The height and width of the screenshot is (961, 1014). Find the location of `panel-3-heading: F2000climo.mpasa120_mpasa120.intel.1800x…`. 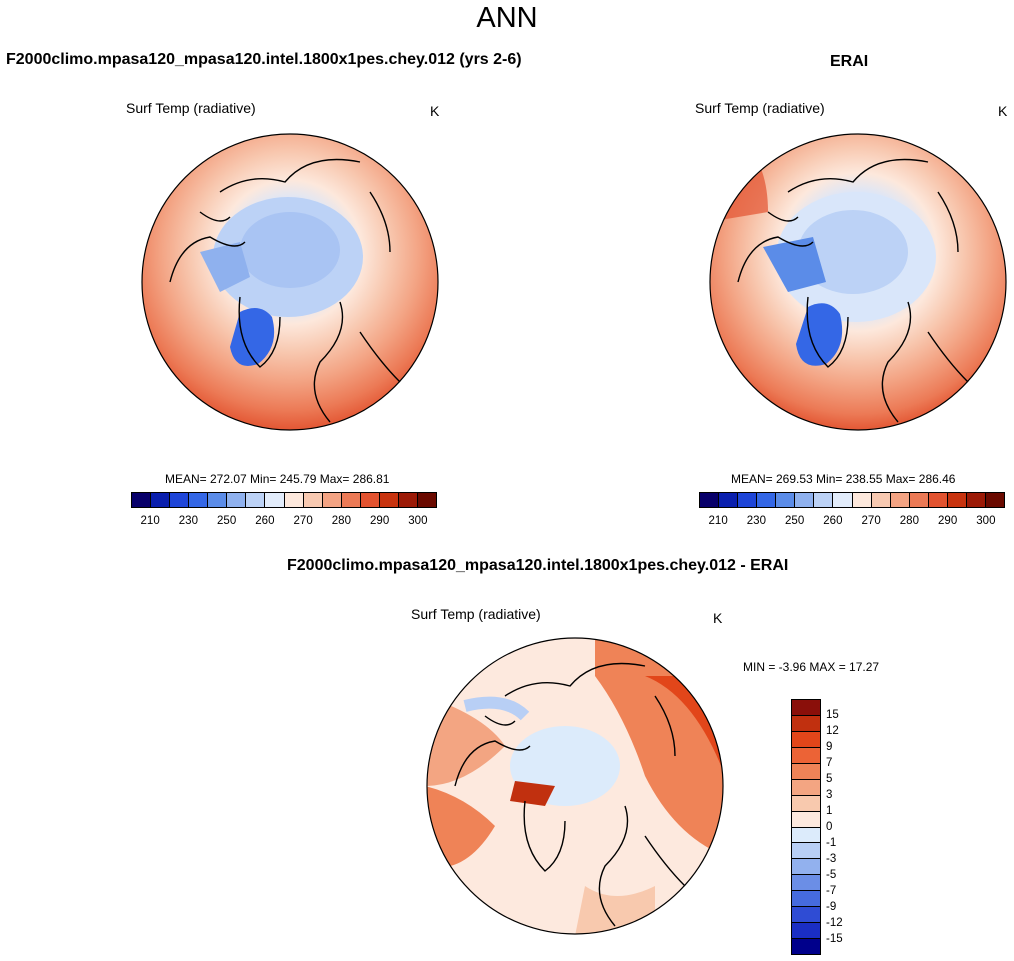

panel-3-heading: F2000climo.mpasa120_mpasa120.intel.1800x… is located at coordinates (538, 565).